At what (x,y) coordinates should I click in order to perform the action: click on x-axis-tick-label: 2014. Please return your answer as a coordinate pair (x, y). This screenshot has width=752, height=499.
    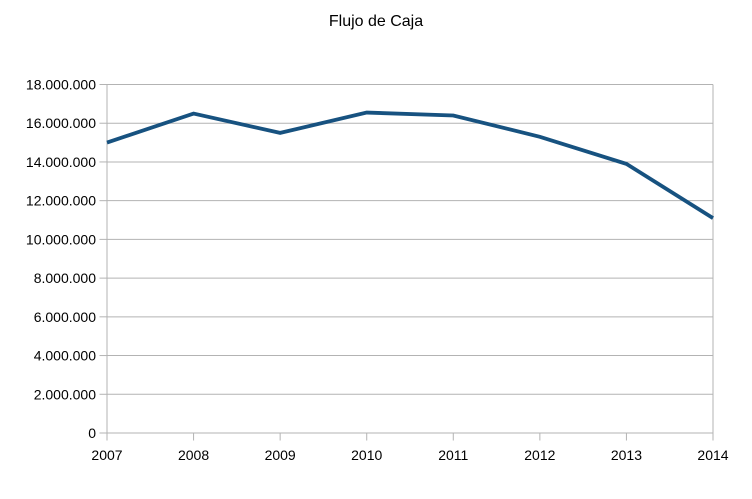
    Looking at the image, I should click on (712, 455).